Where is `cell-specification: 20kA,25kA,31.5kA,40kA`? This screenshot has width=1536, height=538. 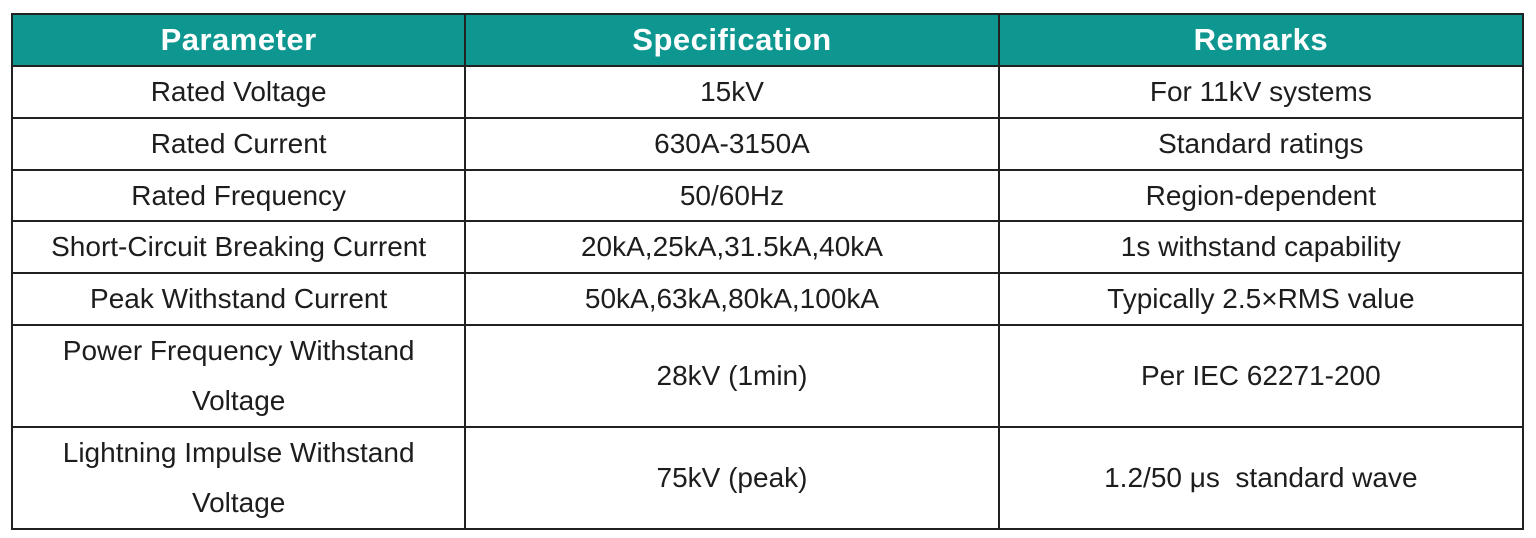 cell-specification: 20kA,25kA,31.5kA,40kA is located at coordinates (732, 247).